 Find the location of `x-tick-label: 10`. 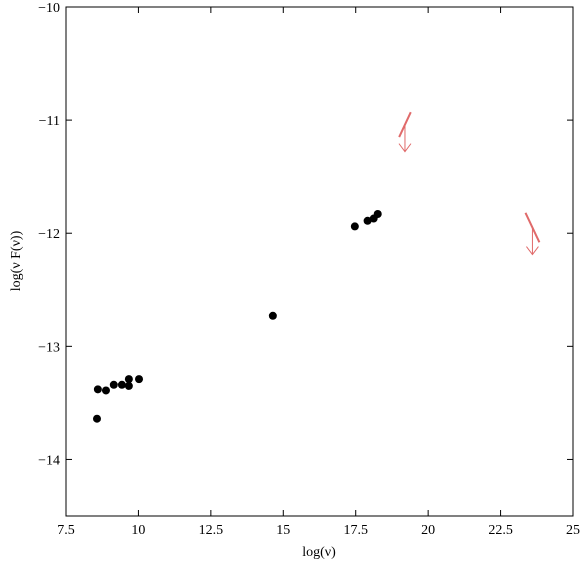

x-tick-label: 10 is located at coordinates (138, 530).